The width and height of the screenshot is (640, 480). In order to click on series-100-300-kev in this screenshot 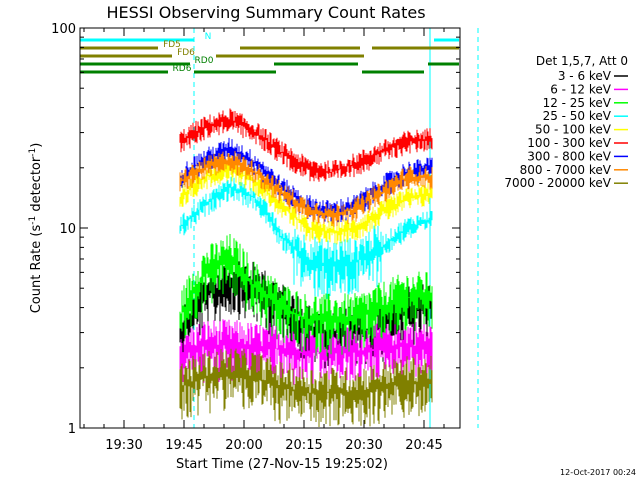, I will do `click(306, 145)`.